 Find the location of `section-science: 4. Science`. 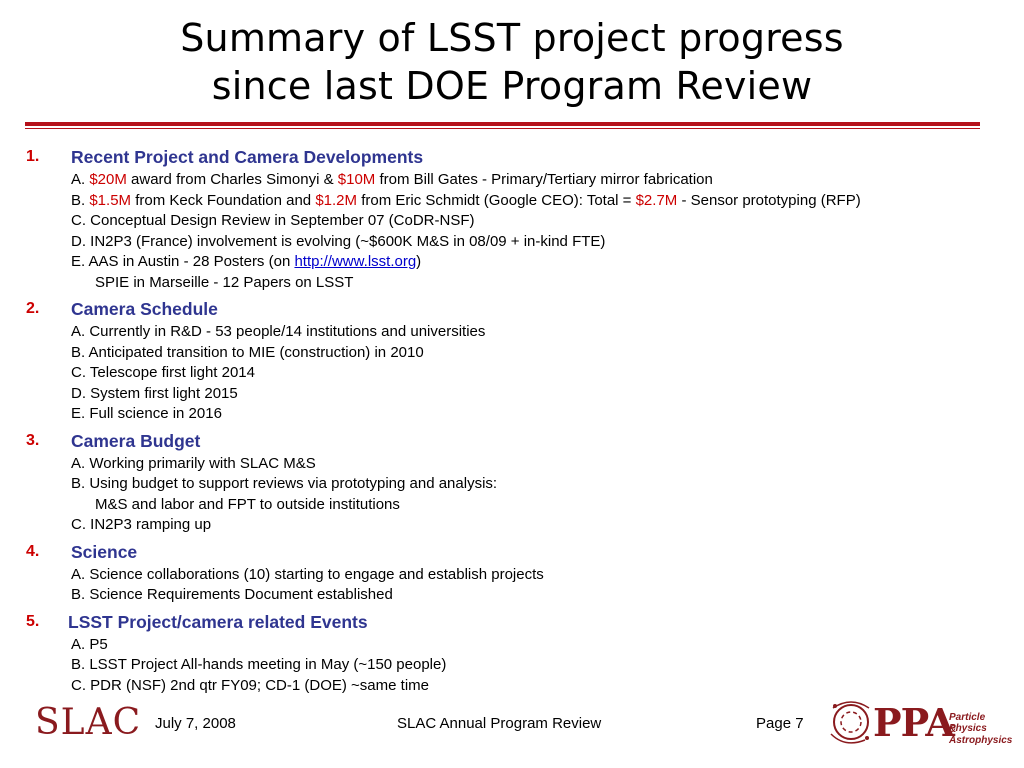

section-science: 4. Science is located at coordinates (512, 553).